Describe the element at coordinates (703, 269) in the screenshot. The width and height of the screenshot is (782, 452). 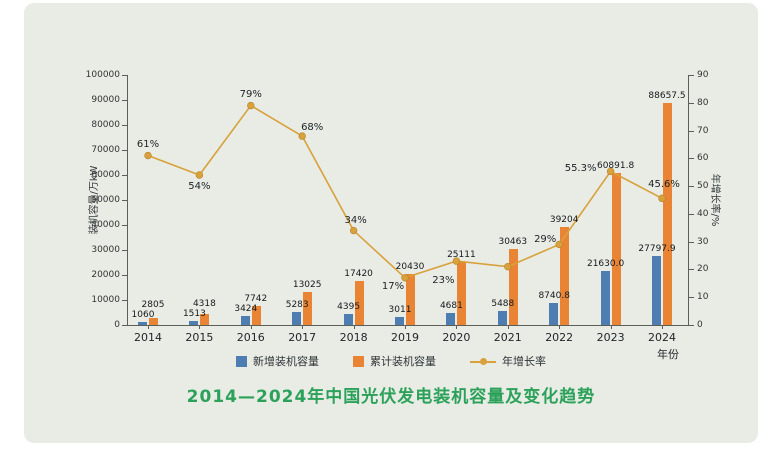
I see `right-tick-label: 20` at that location.